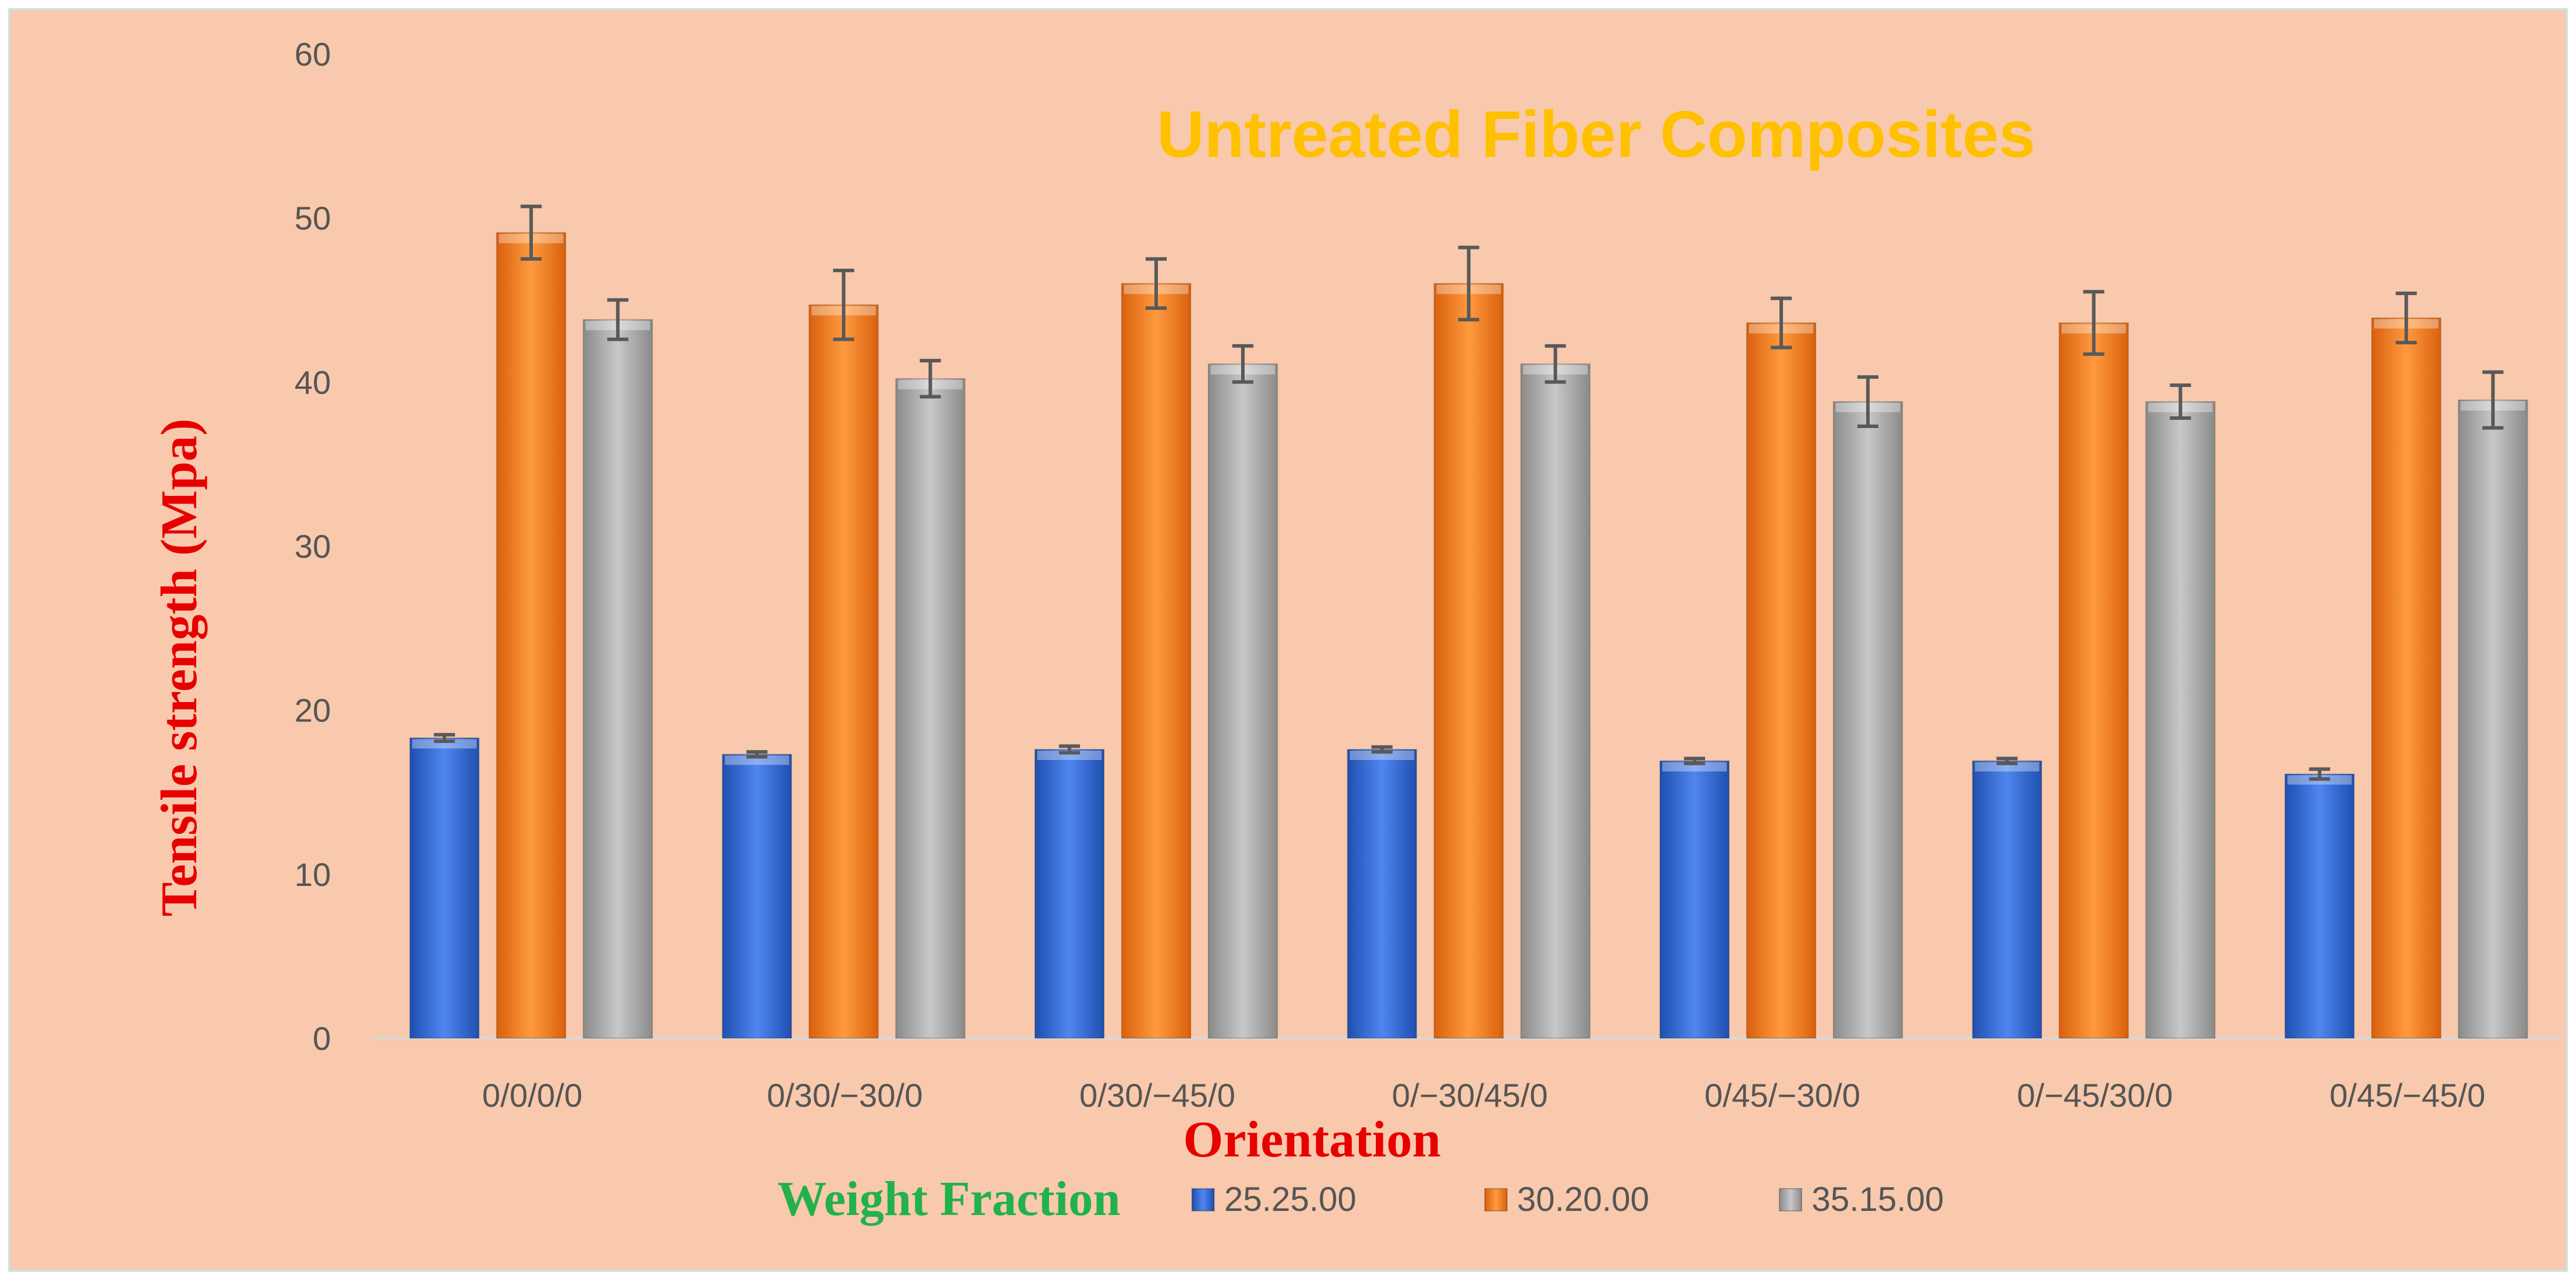 This screenshot has height=1280, width=2576. What do you see at coordinates (1791, 1200) in the screenshot?
I see `legend-swatch-35.15.00` at bounding box center [1791, 1200].